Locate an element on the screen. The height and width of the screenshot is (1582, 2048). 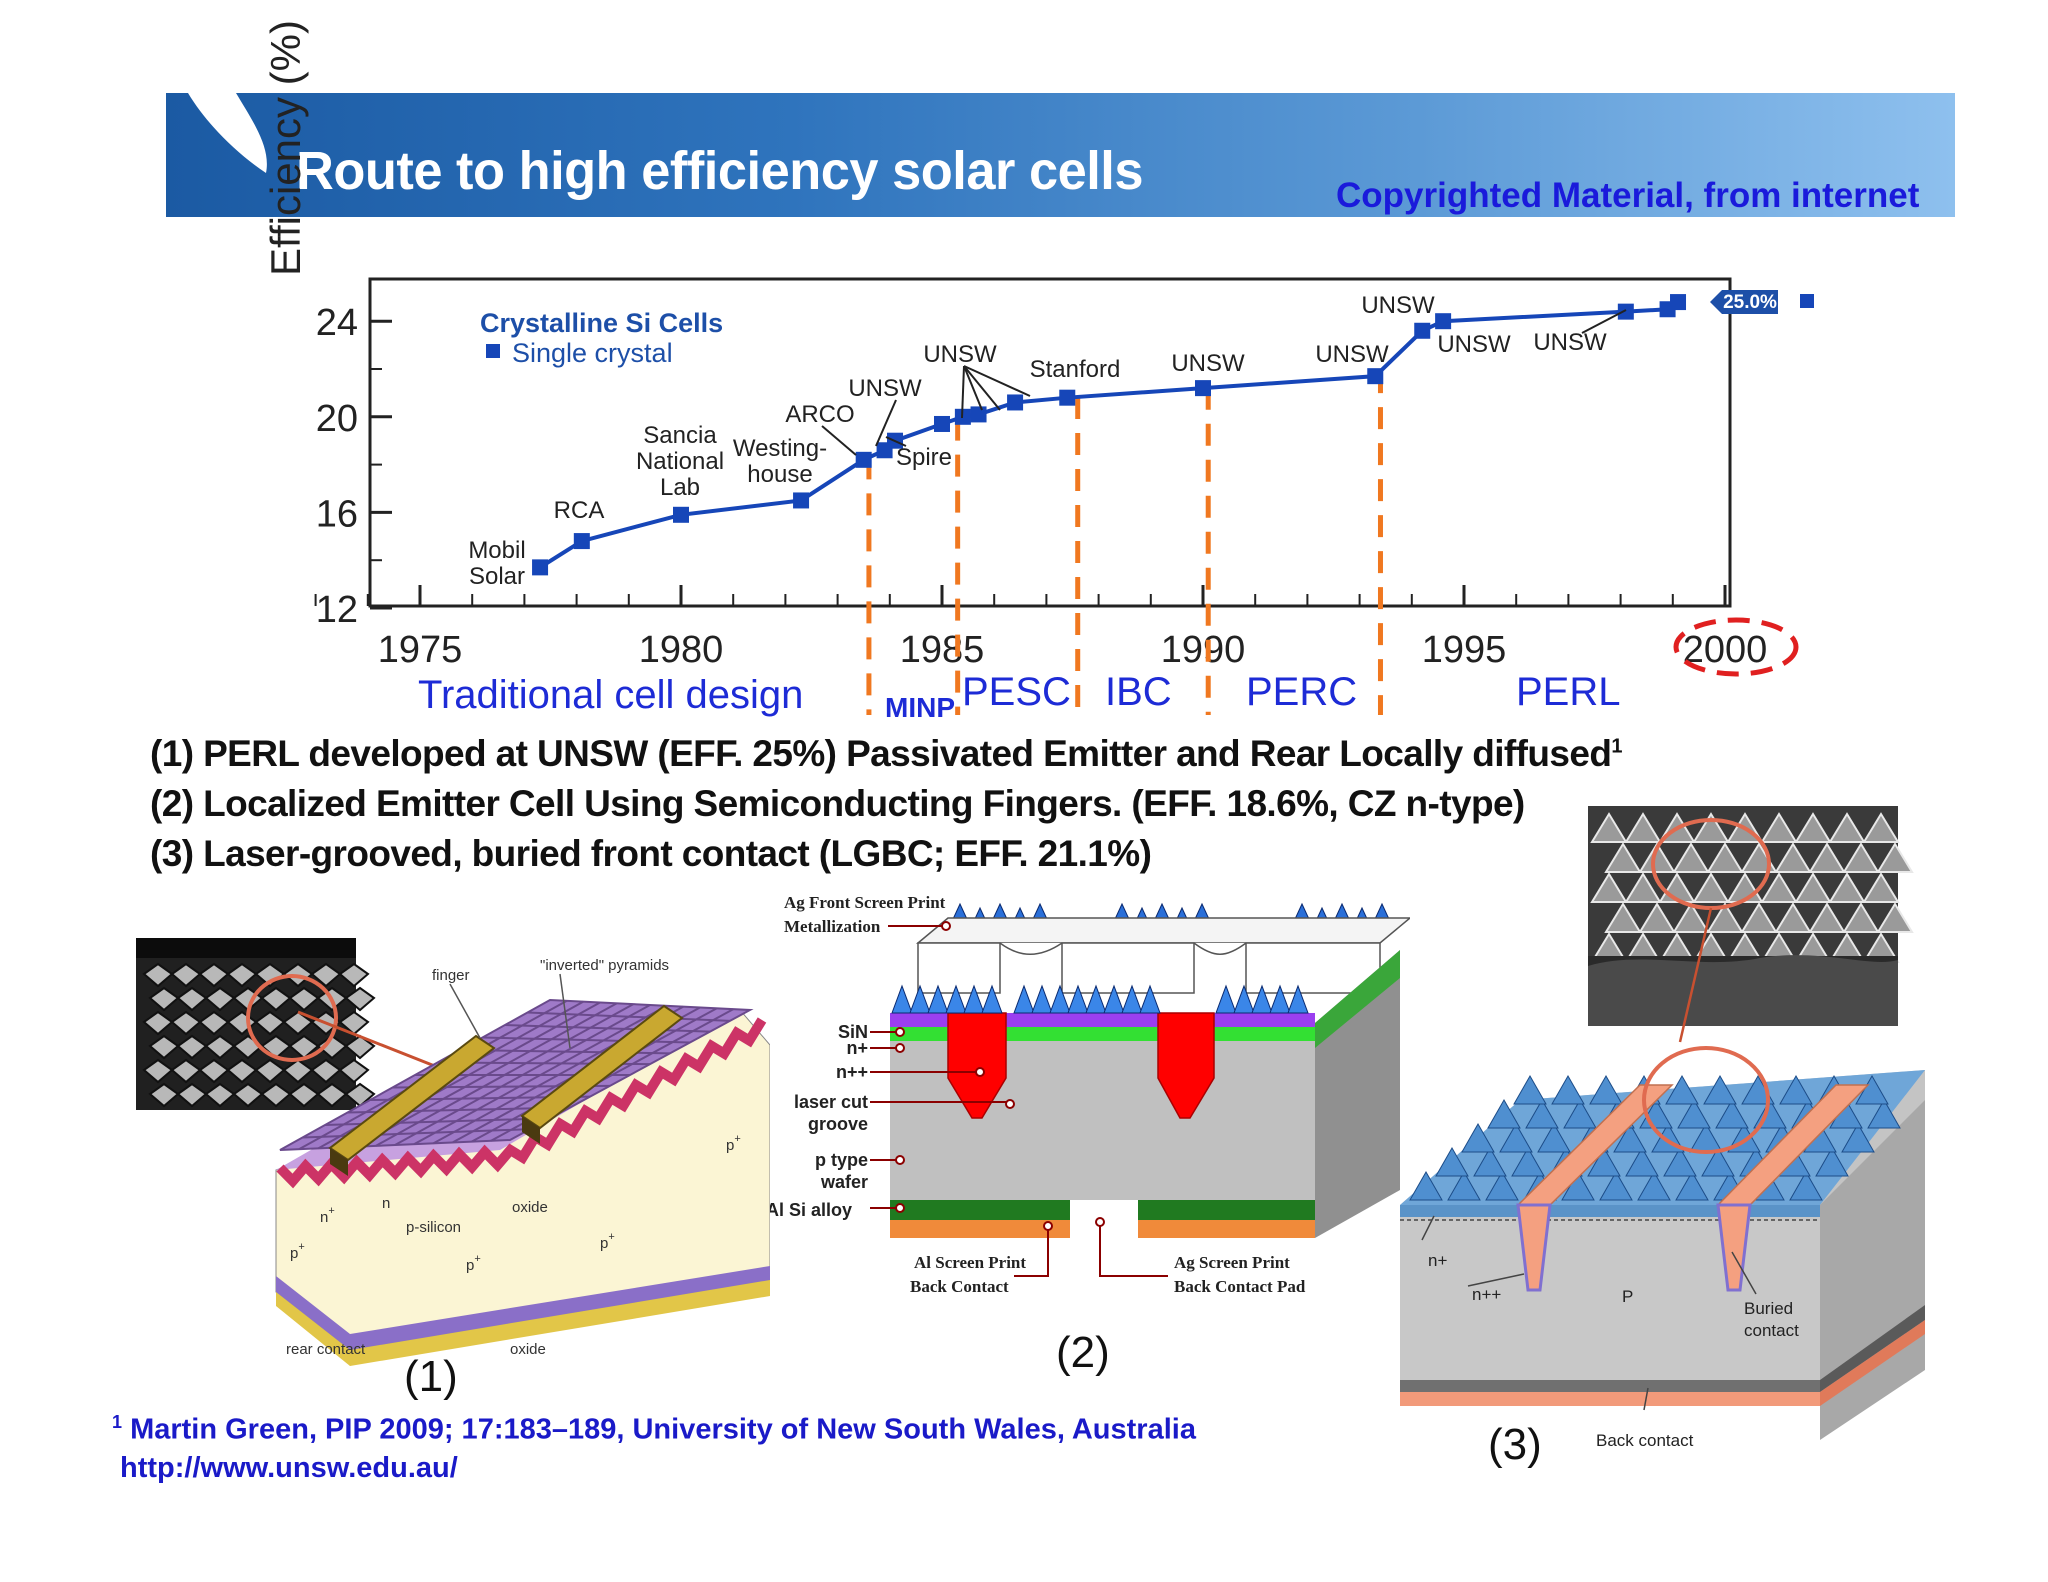
x-tick-label: 1995 is located at coordinates (1464, 650).